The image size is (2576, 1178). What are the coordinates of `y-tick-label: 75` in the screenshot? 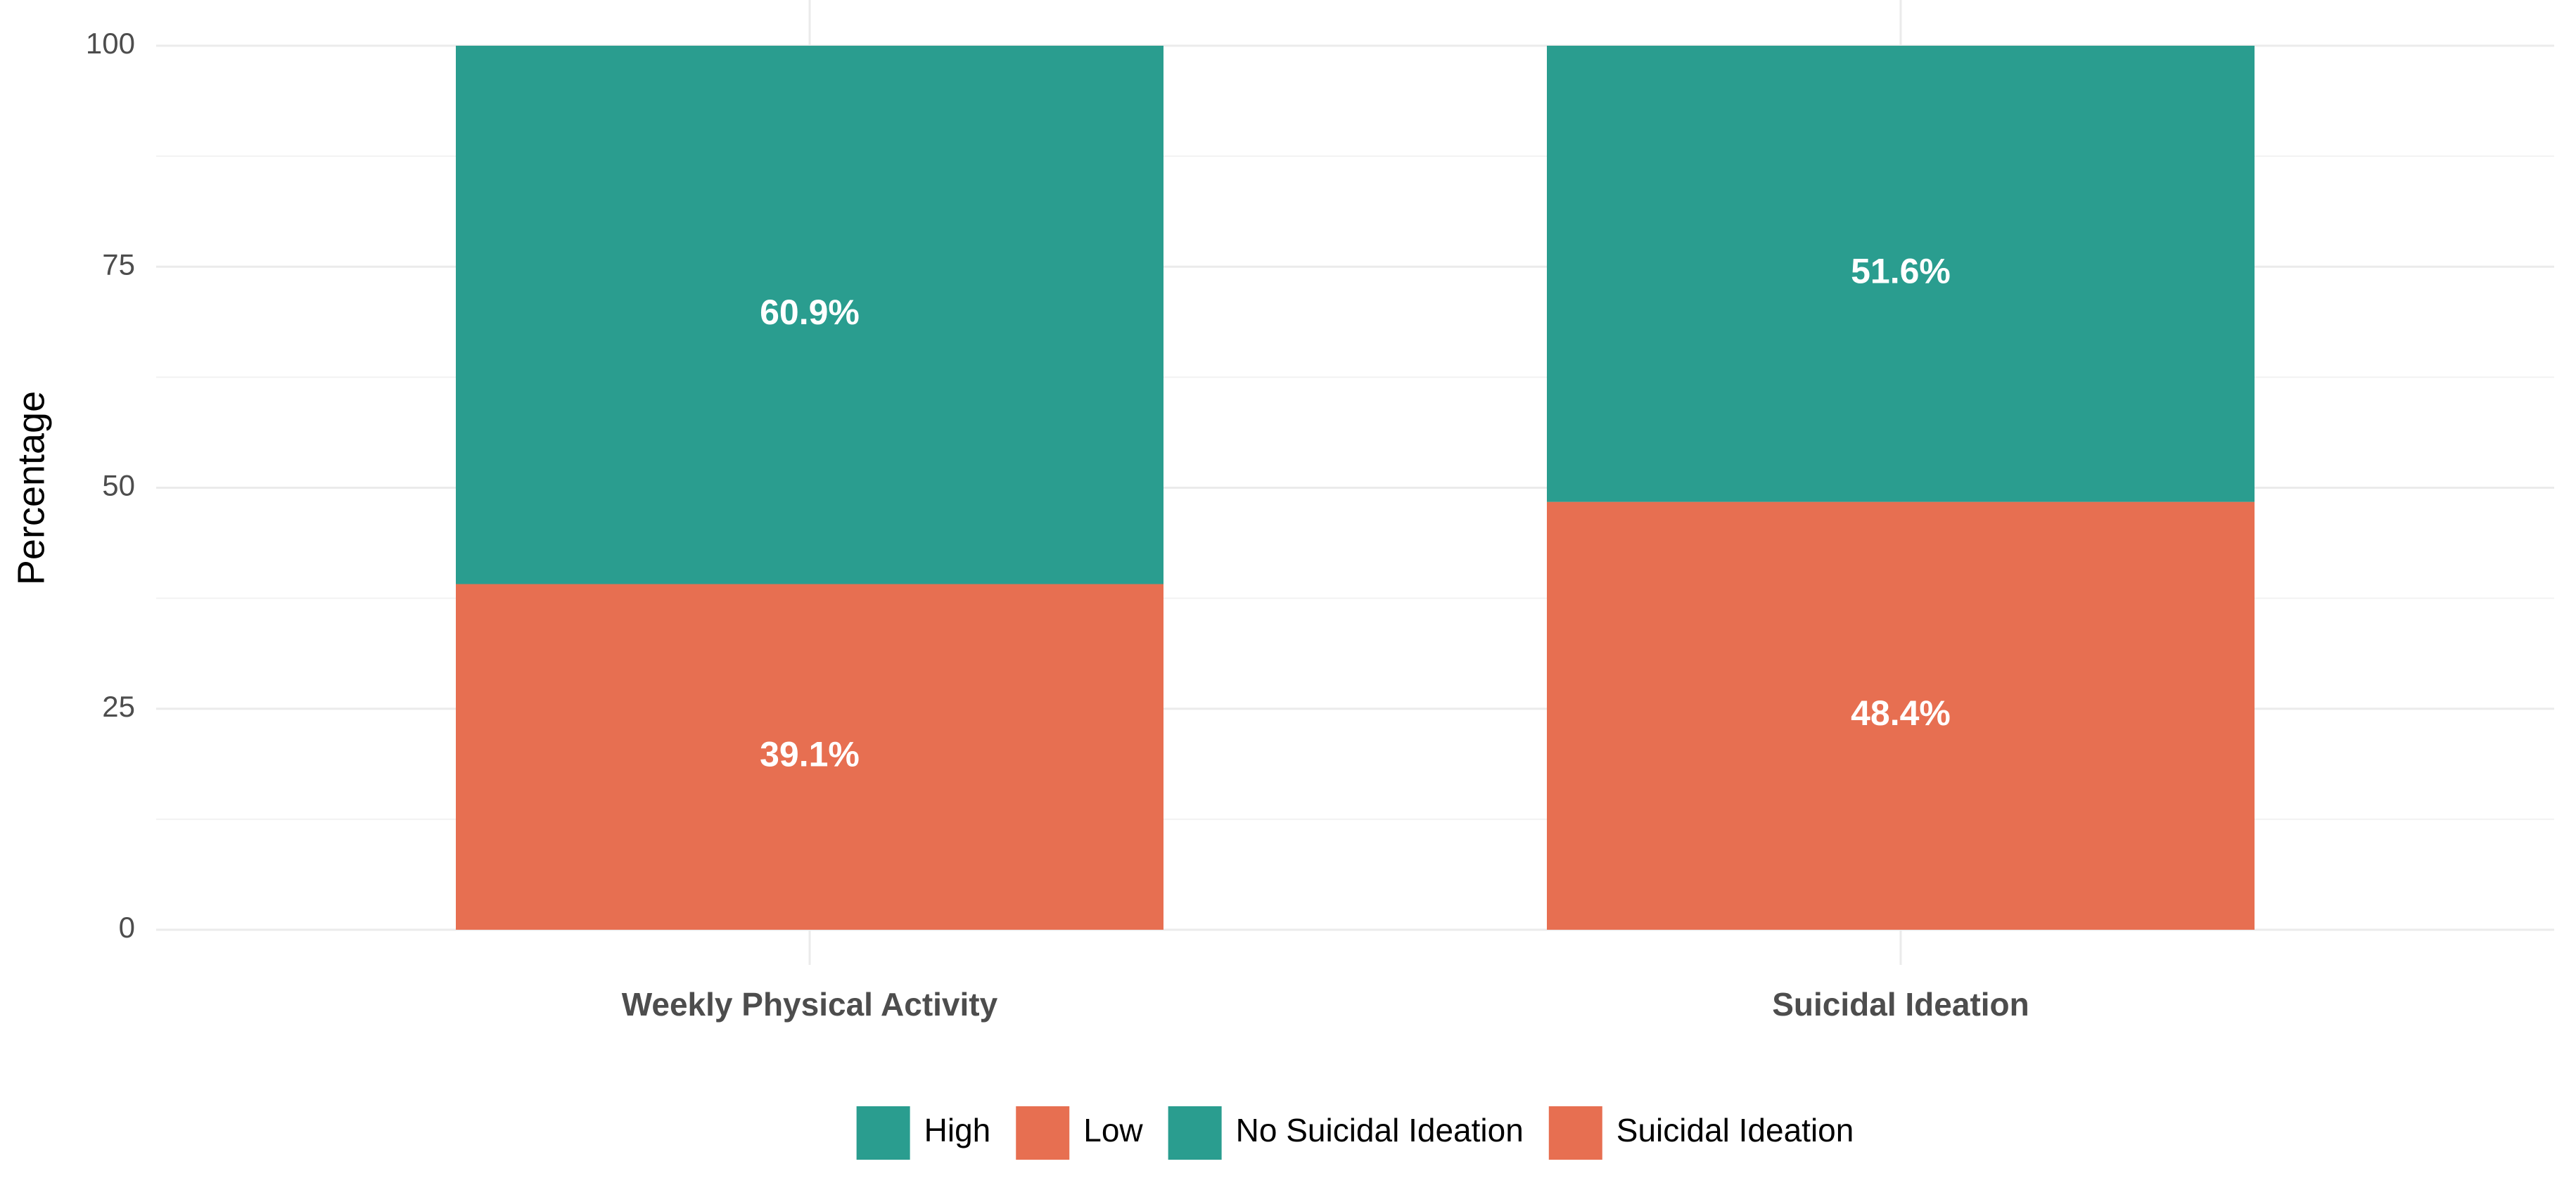 It's located at (118, 264).